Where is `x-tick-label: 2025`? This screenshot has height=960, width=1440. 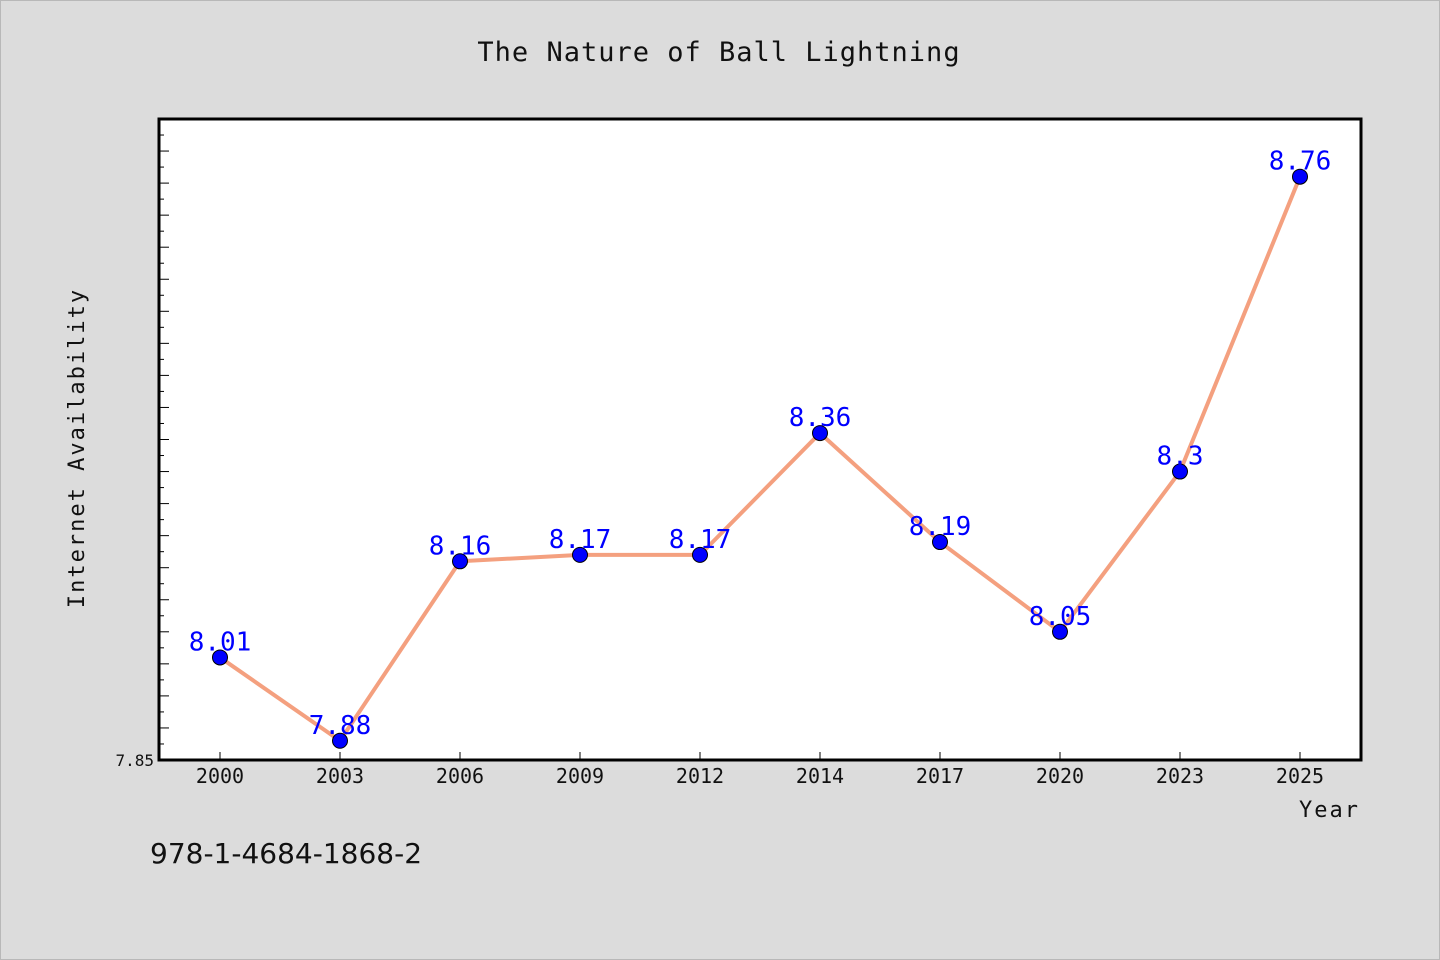
x-tick-label: 2025 is located at coordinates (1300, 776).